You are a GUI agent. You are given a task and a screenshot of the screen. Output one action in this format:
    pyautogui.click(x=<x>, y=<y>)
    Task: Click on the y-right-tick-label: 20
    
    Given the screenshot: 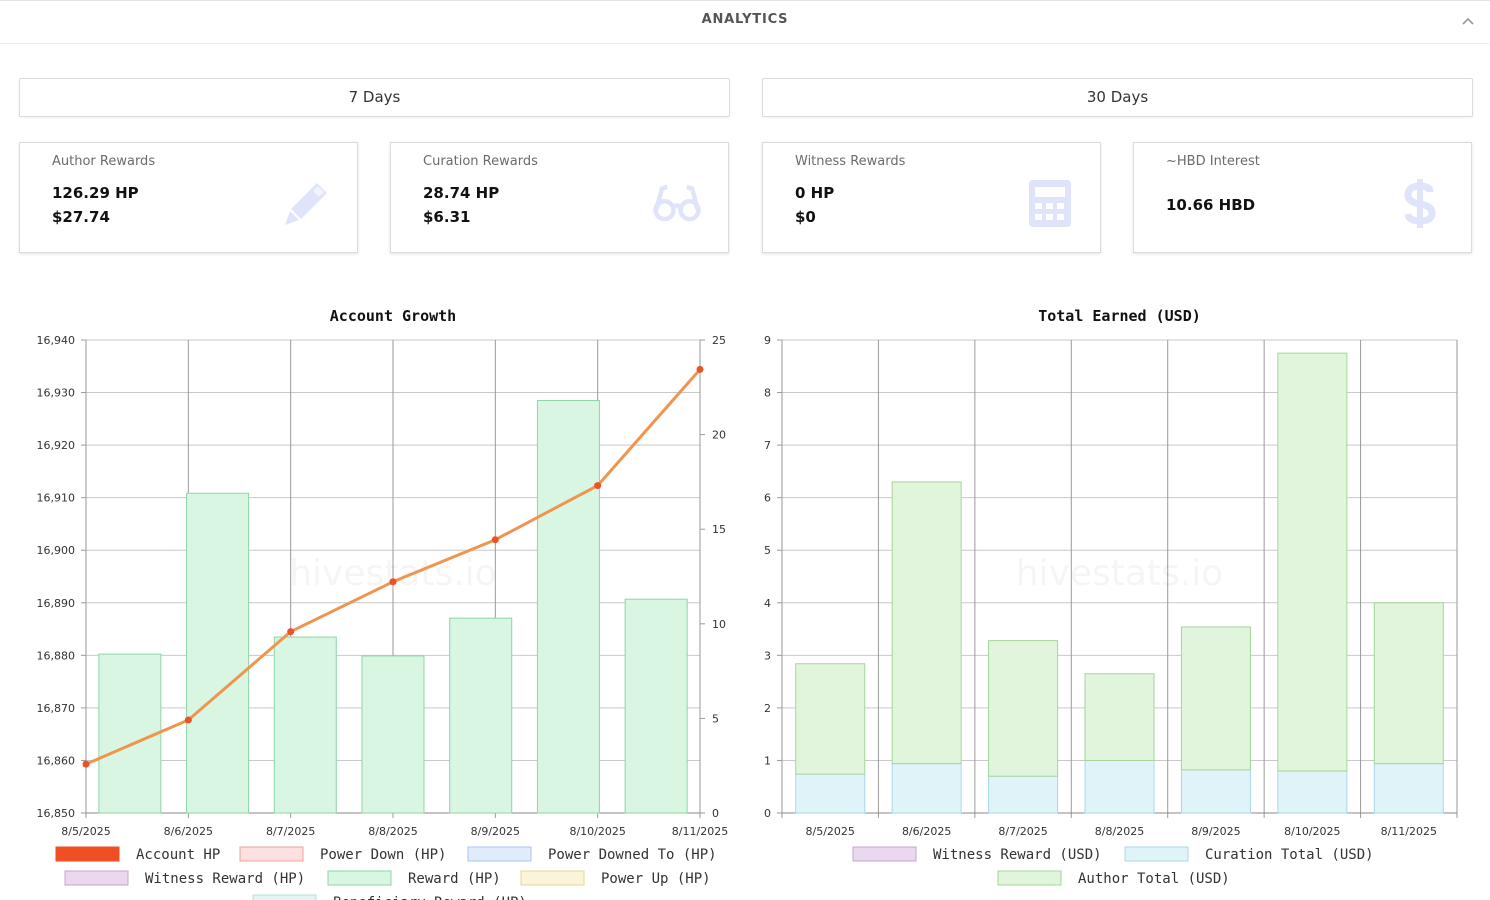 What is the action you would take?
    pyautogui.click(x=719, y=435)
    